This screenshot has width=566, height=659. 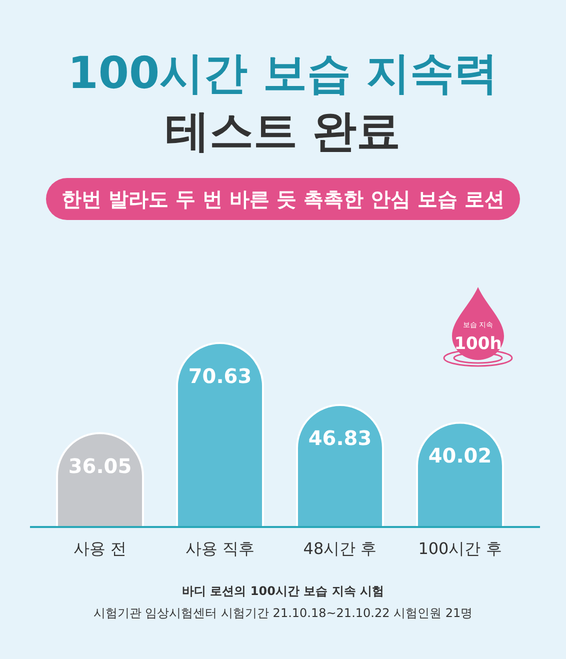 I want to click on bar, so click(x=220, y=435).